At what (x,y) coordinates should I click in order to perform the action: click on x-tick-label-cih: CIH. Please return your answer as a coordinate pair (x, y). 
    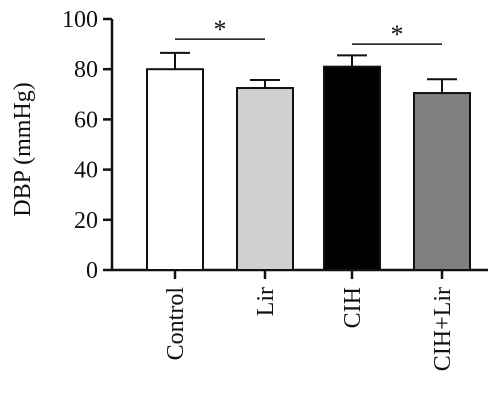
    Looking at the image, I should click on (353, 307).